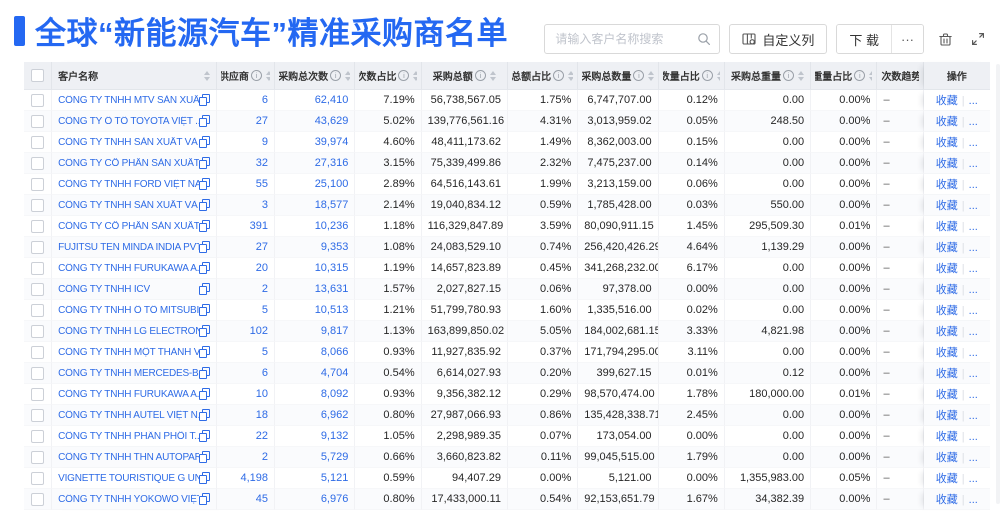 The height and width of the screenshot is (521, 1000). I want to click on cell-purchase-count: 62,410, so click(315, 100).